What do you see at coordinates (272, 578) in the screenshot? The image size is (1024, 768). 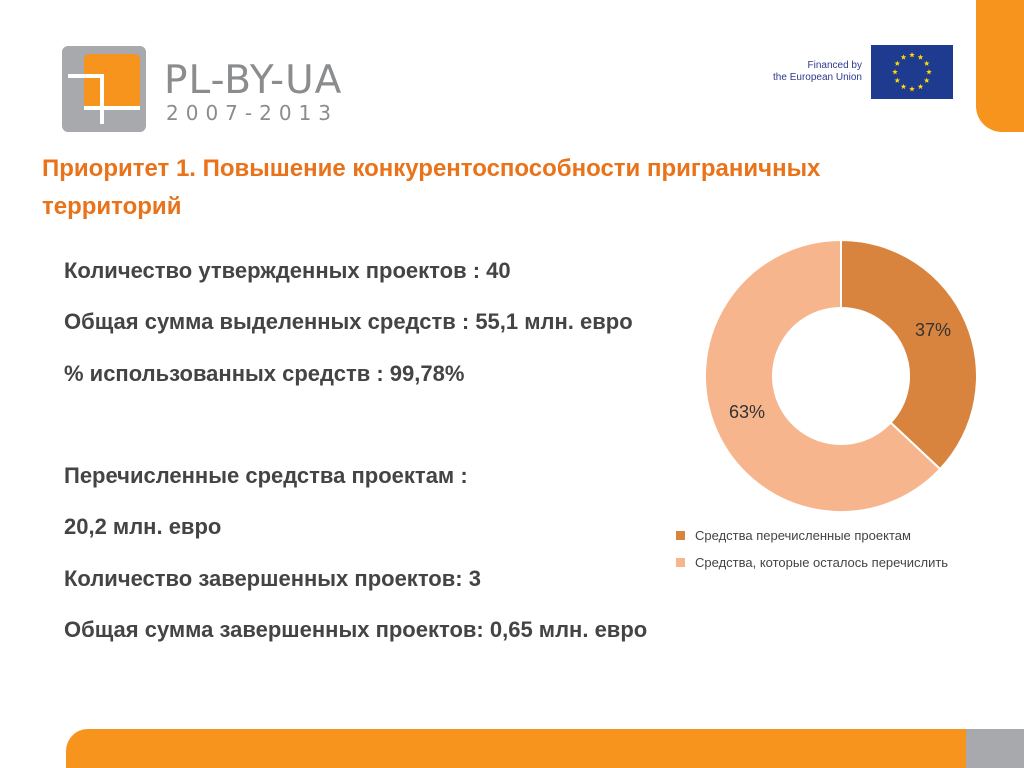 I see `stat-completed-projects: Количество завершенных проектов: 3` at bounding box center [272, 578].